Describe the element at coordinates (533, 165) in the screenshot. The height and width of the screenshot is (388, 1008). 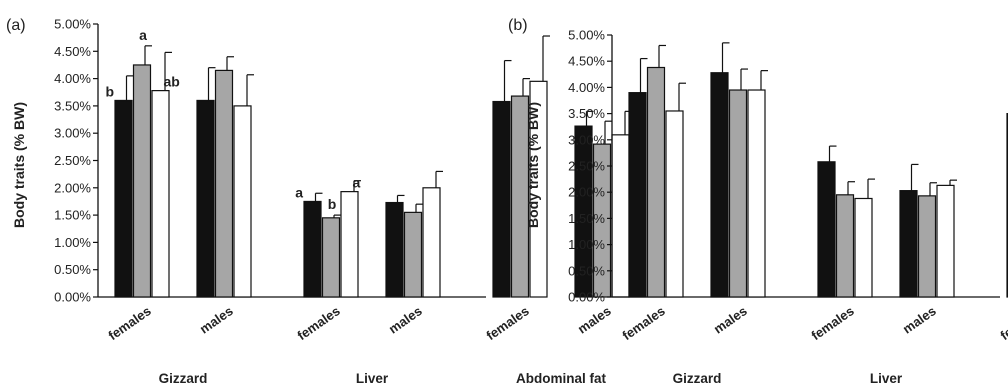
I see `panel-b-y-axis-label: Body traits (% BW)` at that location.